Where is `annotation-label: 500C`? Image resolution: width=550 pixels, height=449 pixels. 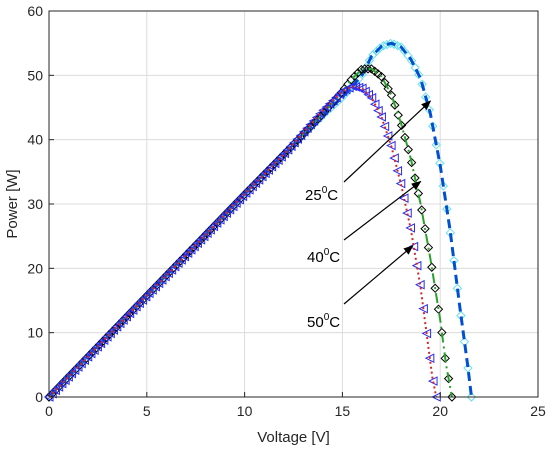 annotation-label: 500C is located at coordinates (323, 321).